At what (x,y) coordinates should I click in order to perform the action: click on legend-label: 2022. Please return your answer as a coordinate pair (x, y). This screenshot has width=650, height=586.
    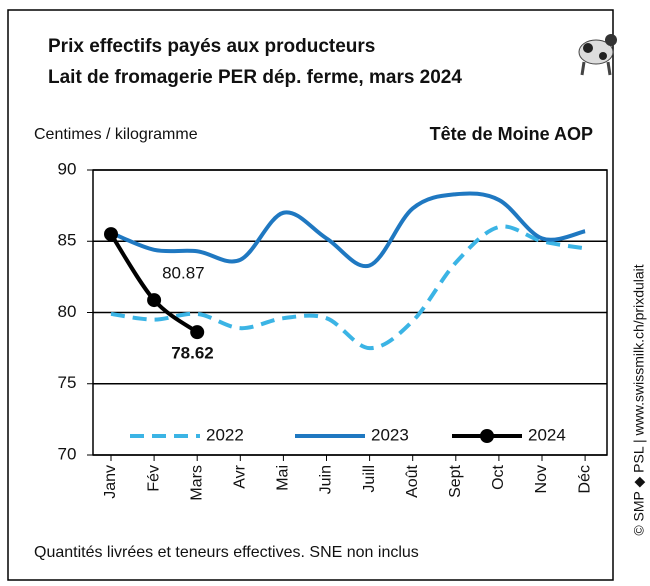
    Looking at the image, I should click on (225, 434).